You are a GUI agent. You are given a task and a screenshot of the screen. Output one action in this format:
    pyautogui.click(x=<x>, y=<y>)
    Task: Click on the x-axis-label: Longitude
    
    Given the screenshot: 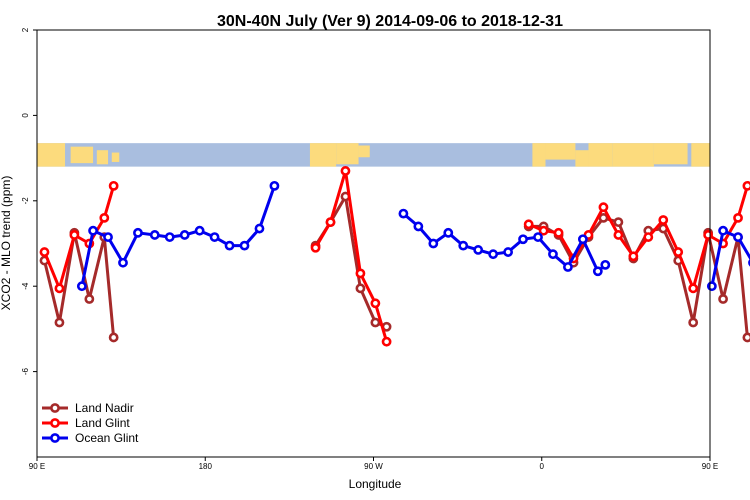 What is the action you would take?
    pyautogui.click(x=375, y=484)
    